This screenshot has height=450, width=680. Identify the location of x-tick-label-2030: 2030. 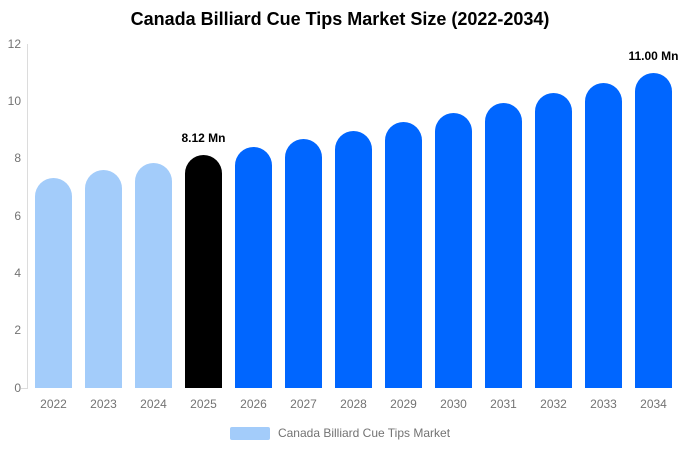
(453, 404).